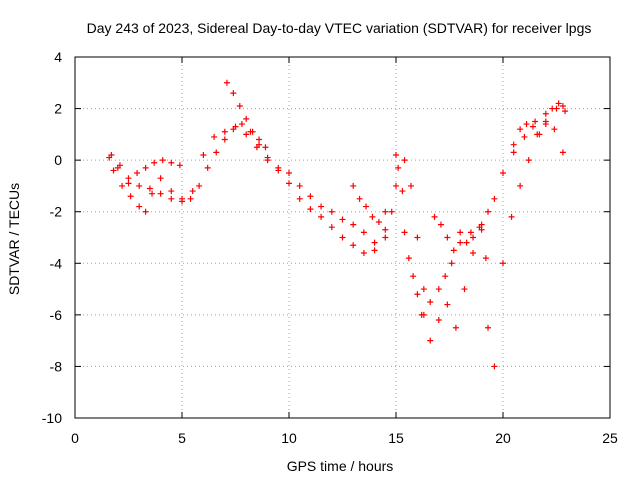 This screenshot has height=480, width=640. What do you see at coordinates (340, 466) in the screenshot?
I see `x-axis-label: GPS time / hours` at bounding box center [340, 466].